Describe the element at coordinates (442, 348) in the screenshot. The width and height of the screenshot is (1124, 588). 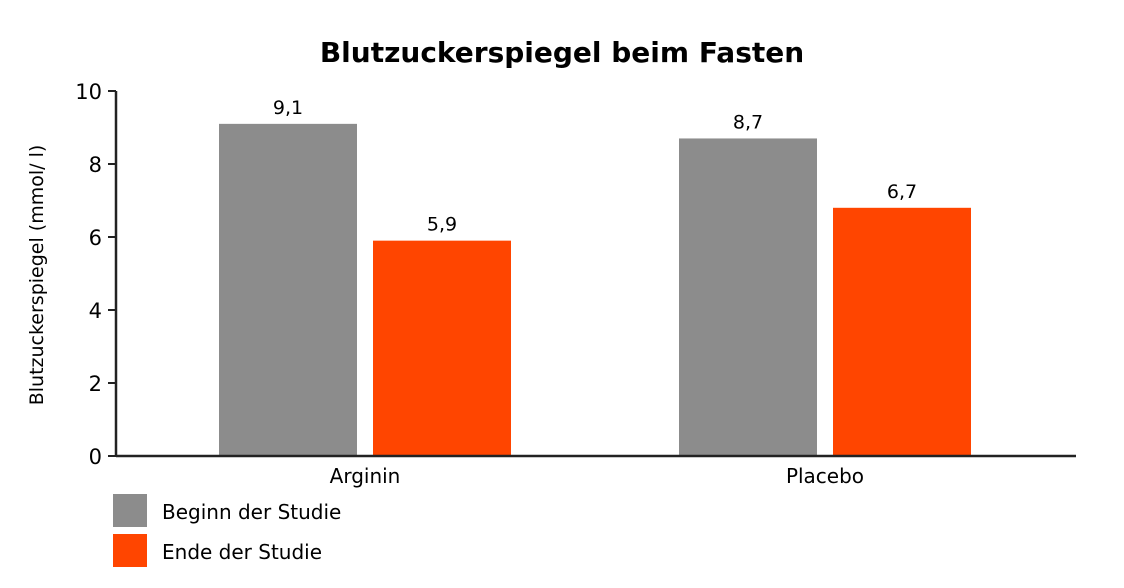
I see `bar-arginin-ende` at that location.